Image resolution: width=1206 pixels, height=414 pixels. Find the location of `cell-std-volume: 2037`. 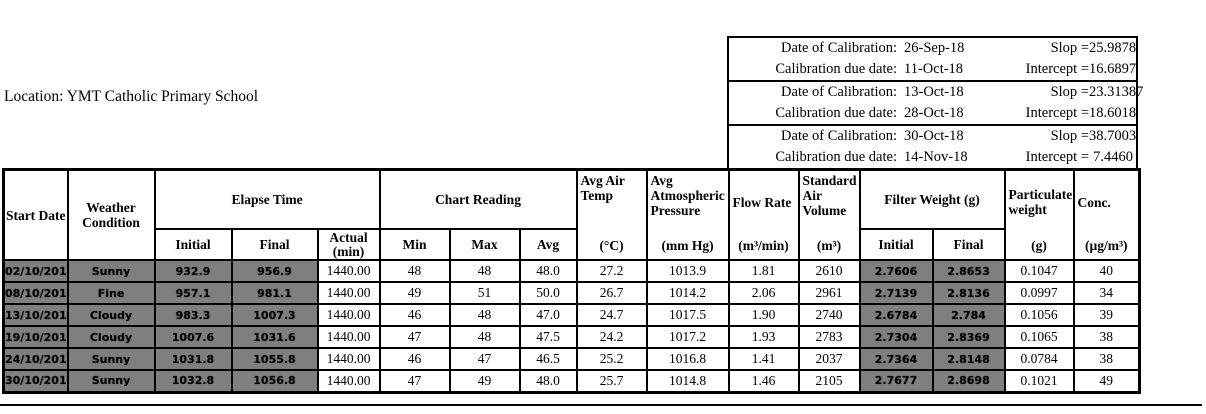

cell-std-volume: 2037 is located at coordinates (829, 359).